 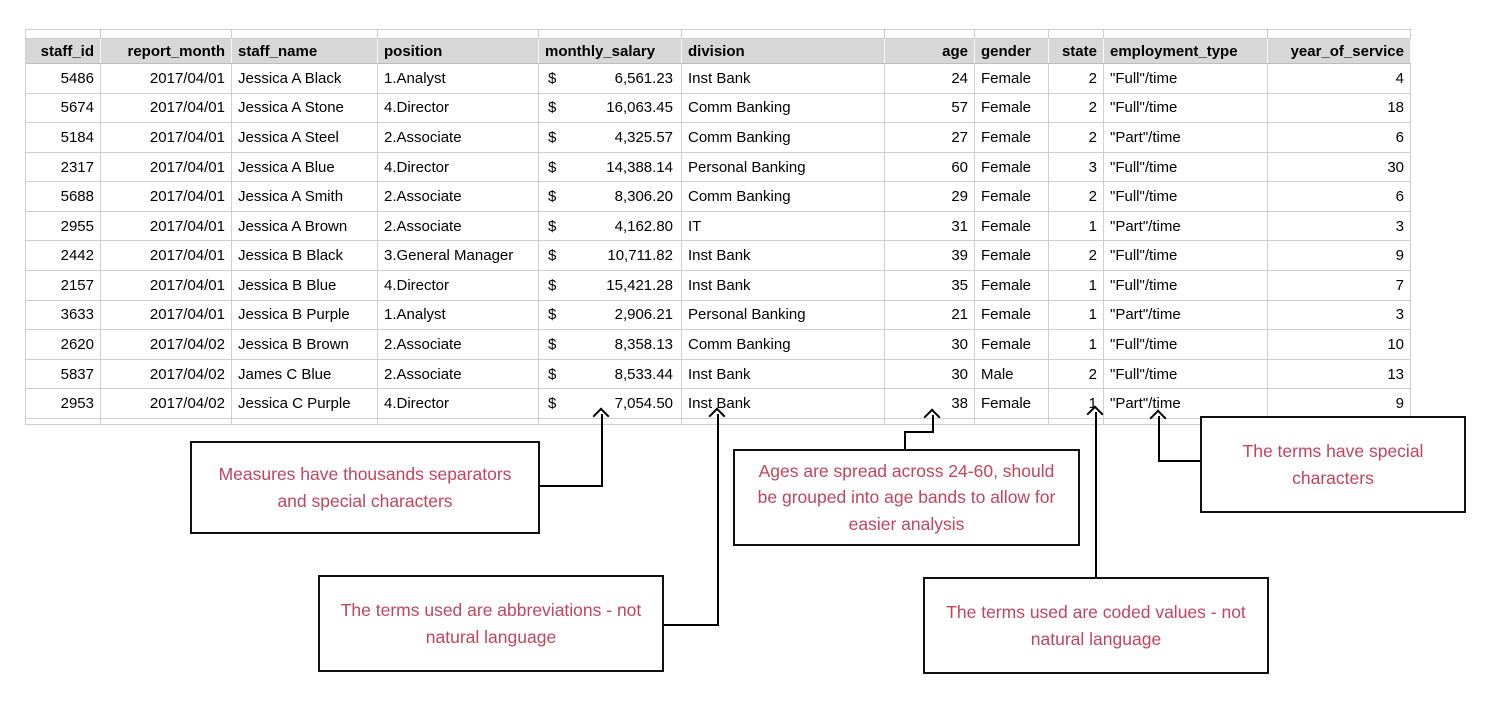 I want to click on column-header-monthly_salary: monthly_salary, so click(x=610, y=51).